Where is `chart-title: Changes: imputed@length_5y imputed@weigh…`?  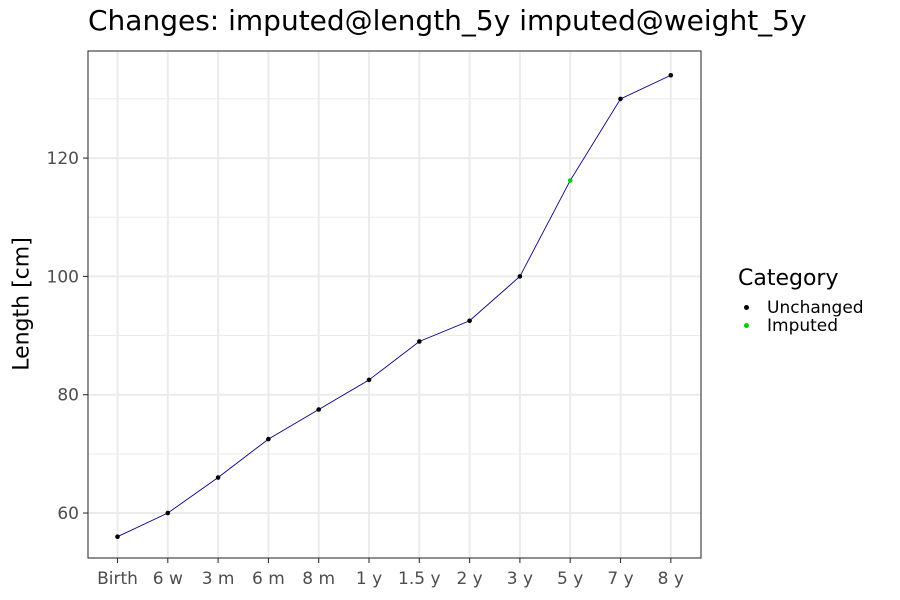 chart-title: Changes: imputed@length_5y imputed@weigh… is located at coordinates (447, 20).